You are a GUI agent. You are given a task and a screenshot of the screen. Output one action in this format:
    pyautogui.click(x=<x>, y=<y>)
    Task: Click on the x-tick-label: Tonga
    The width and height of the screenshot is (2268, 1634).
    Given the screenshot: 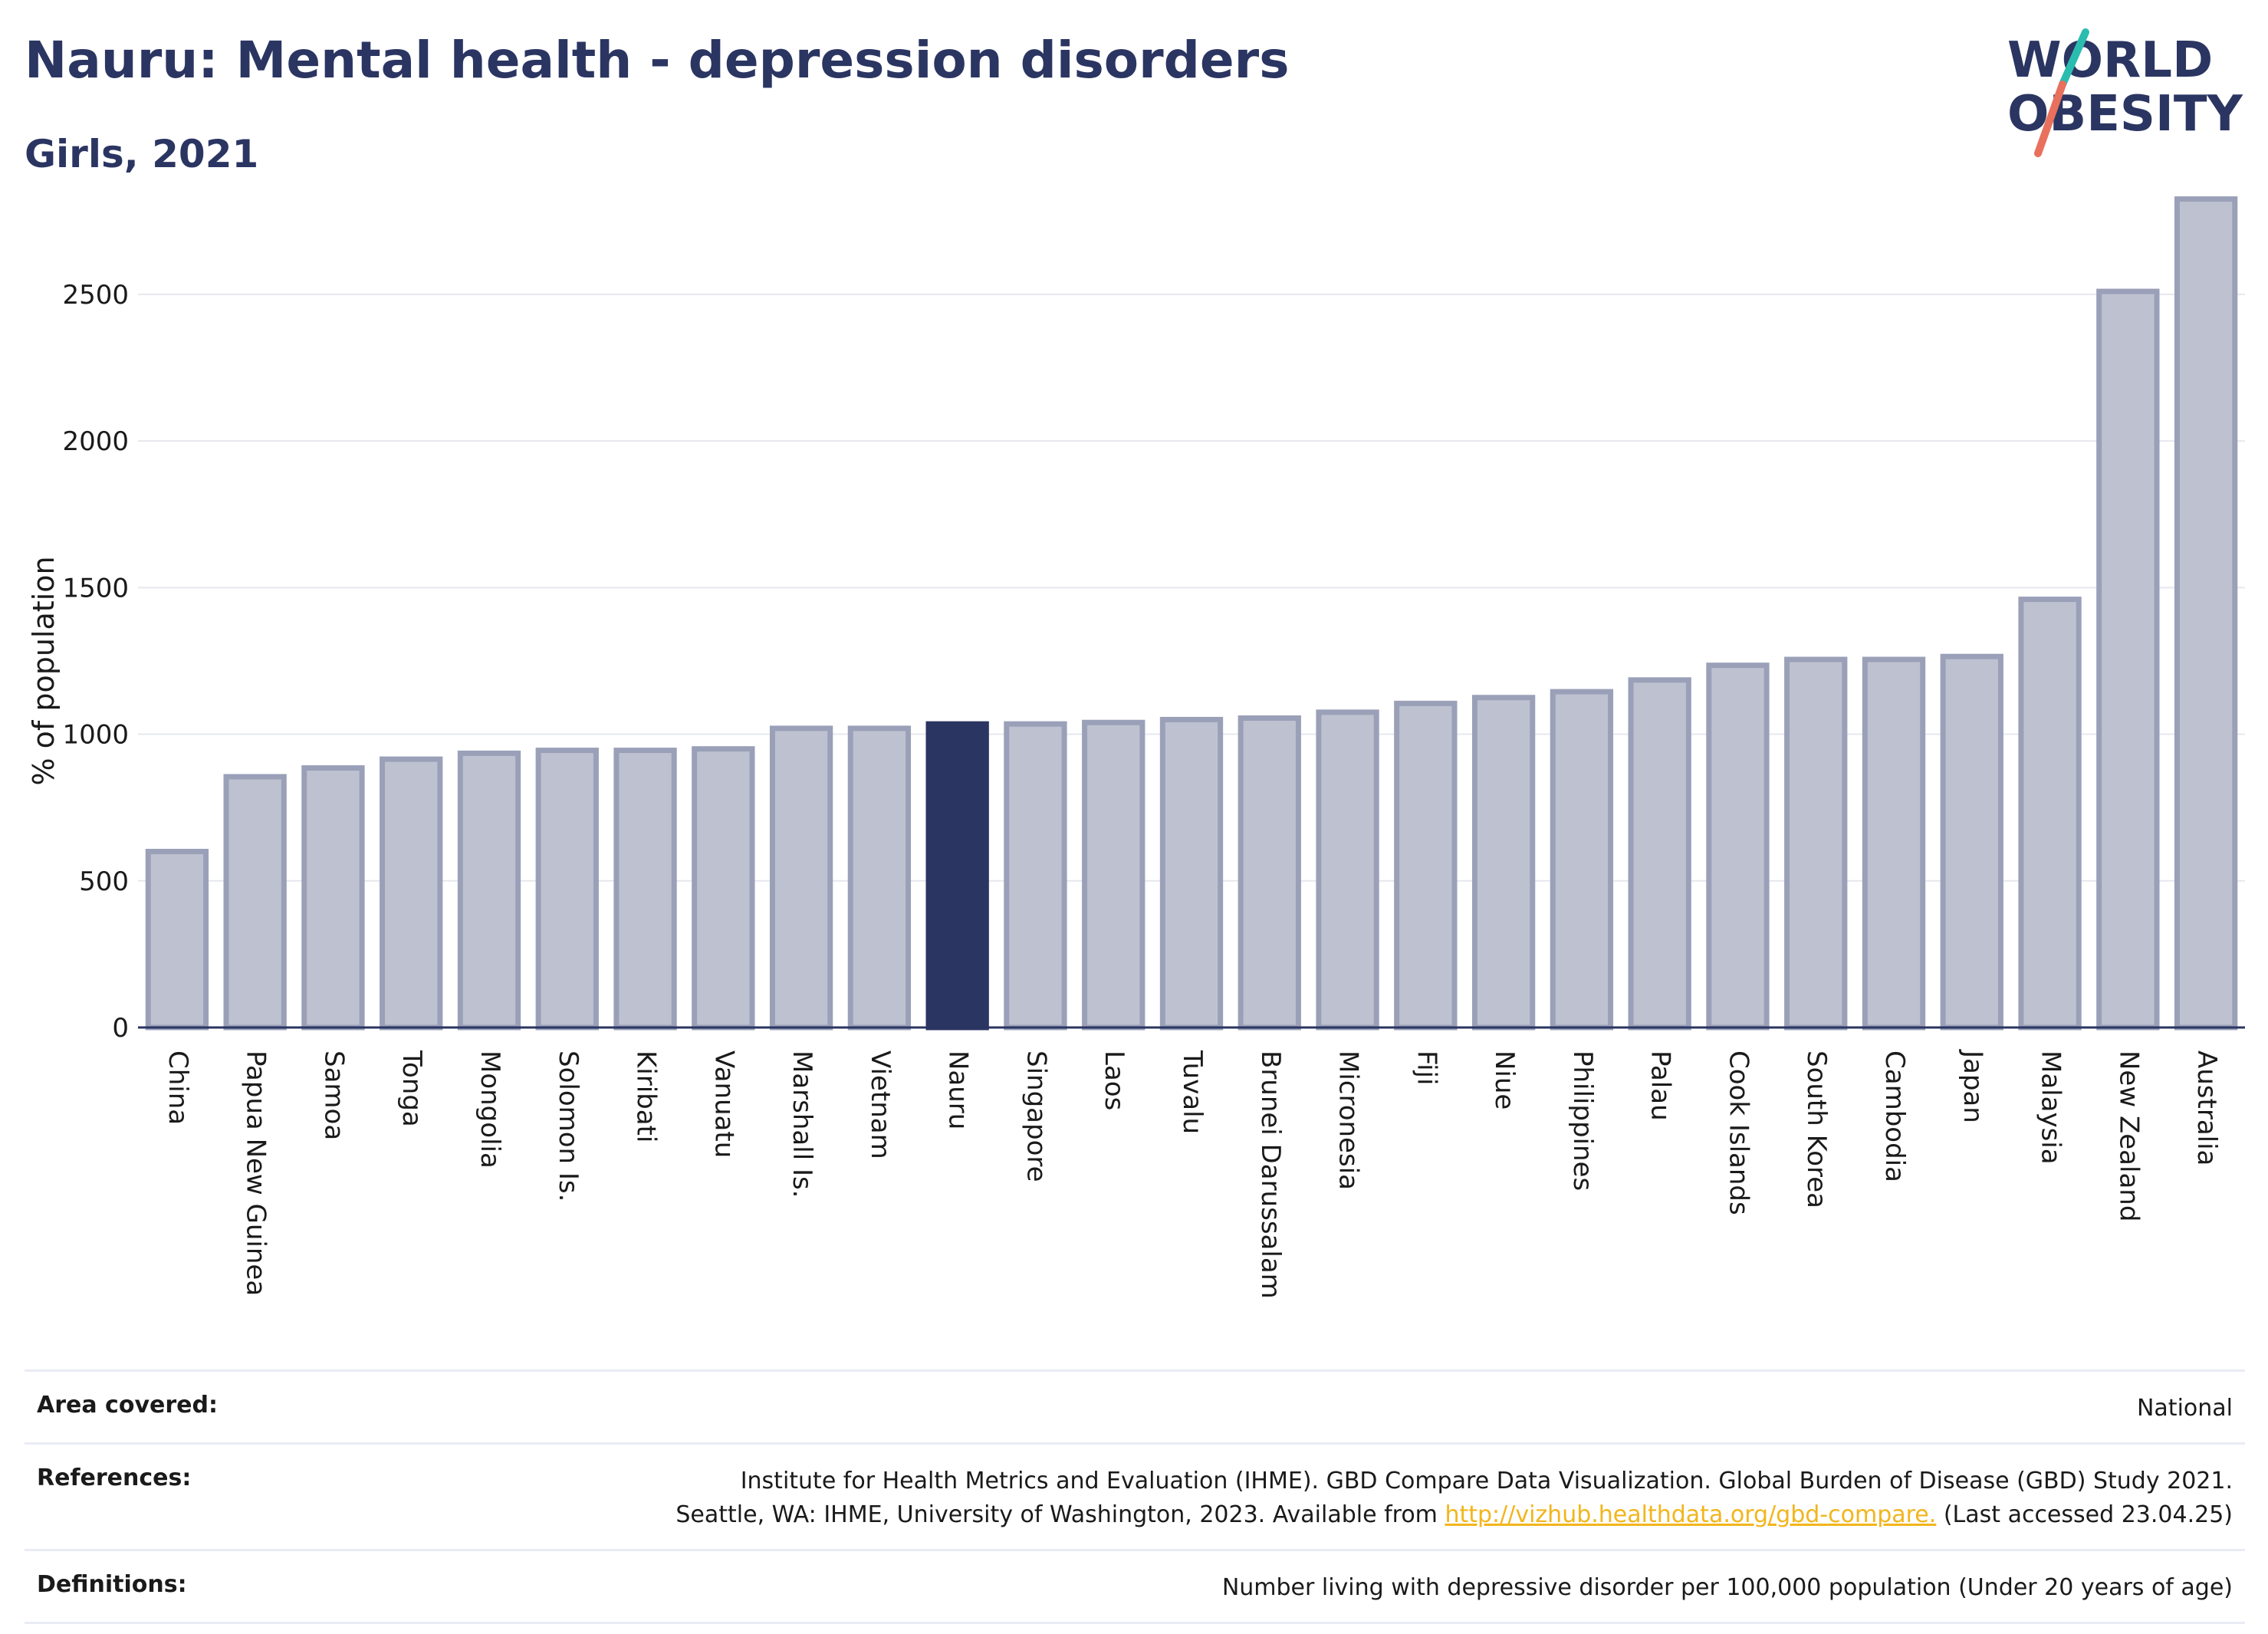 What is the action you would take?
    pyautogui.click(x=411, y=1089)
    